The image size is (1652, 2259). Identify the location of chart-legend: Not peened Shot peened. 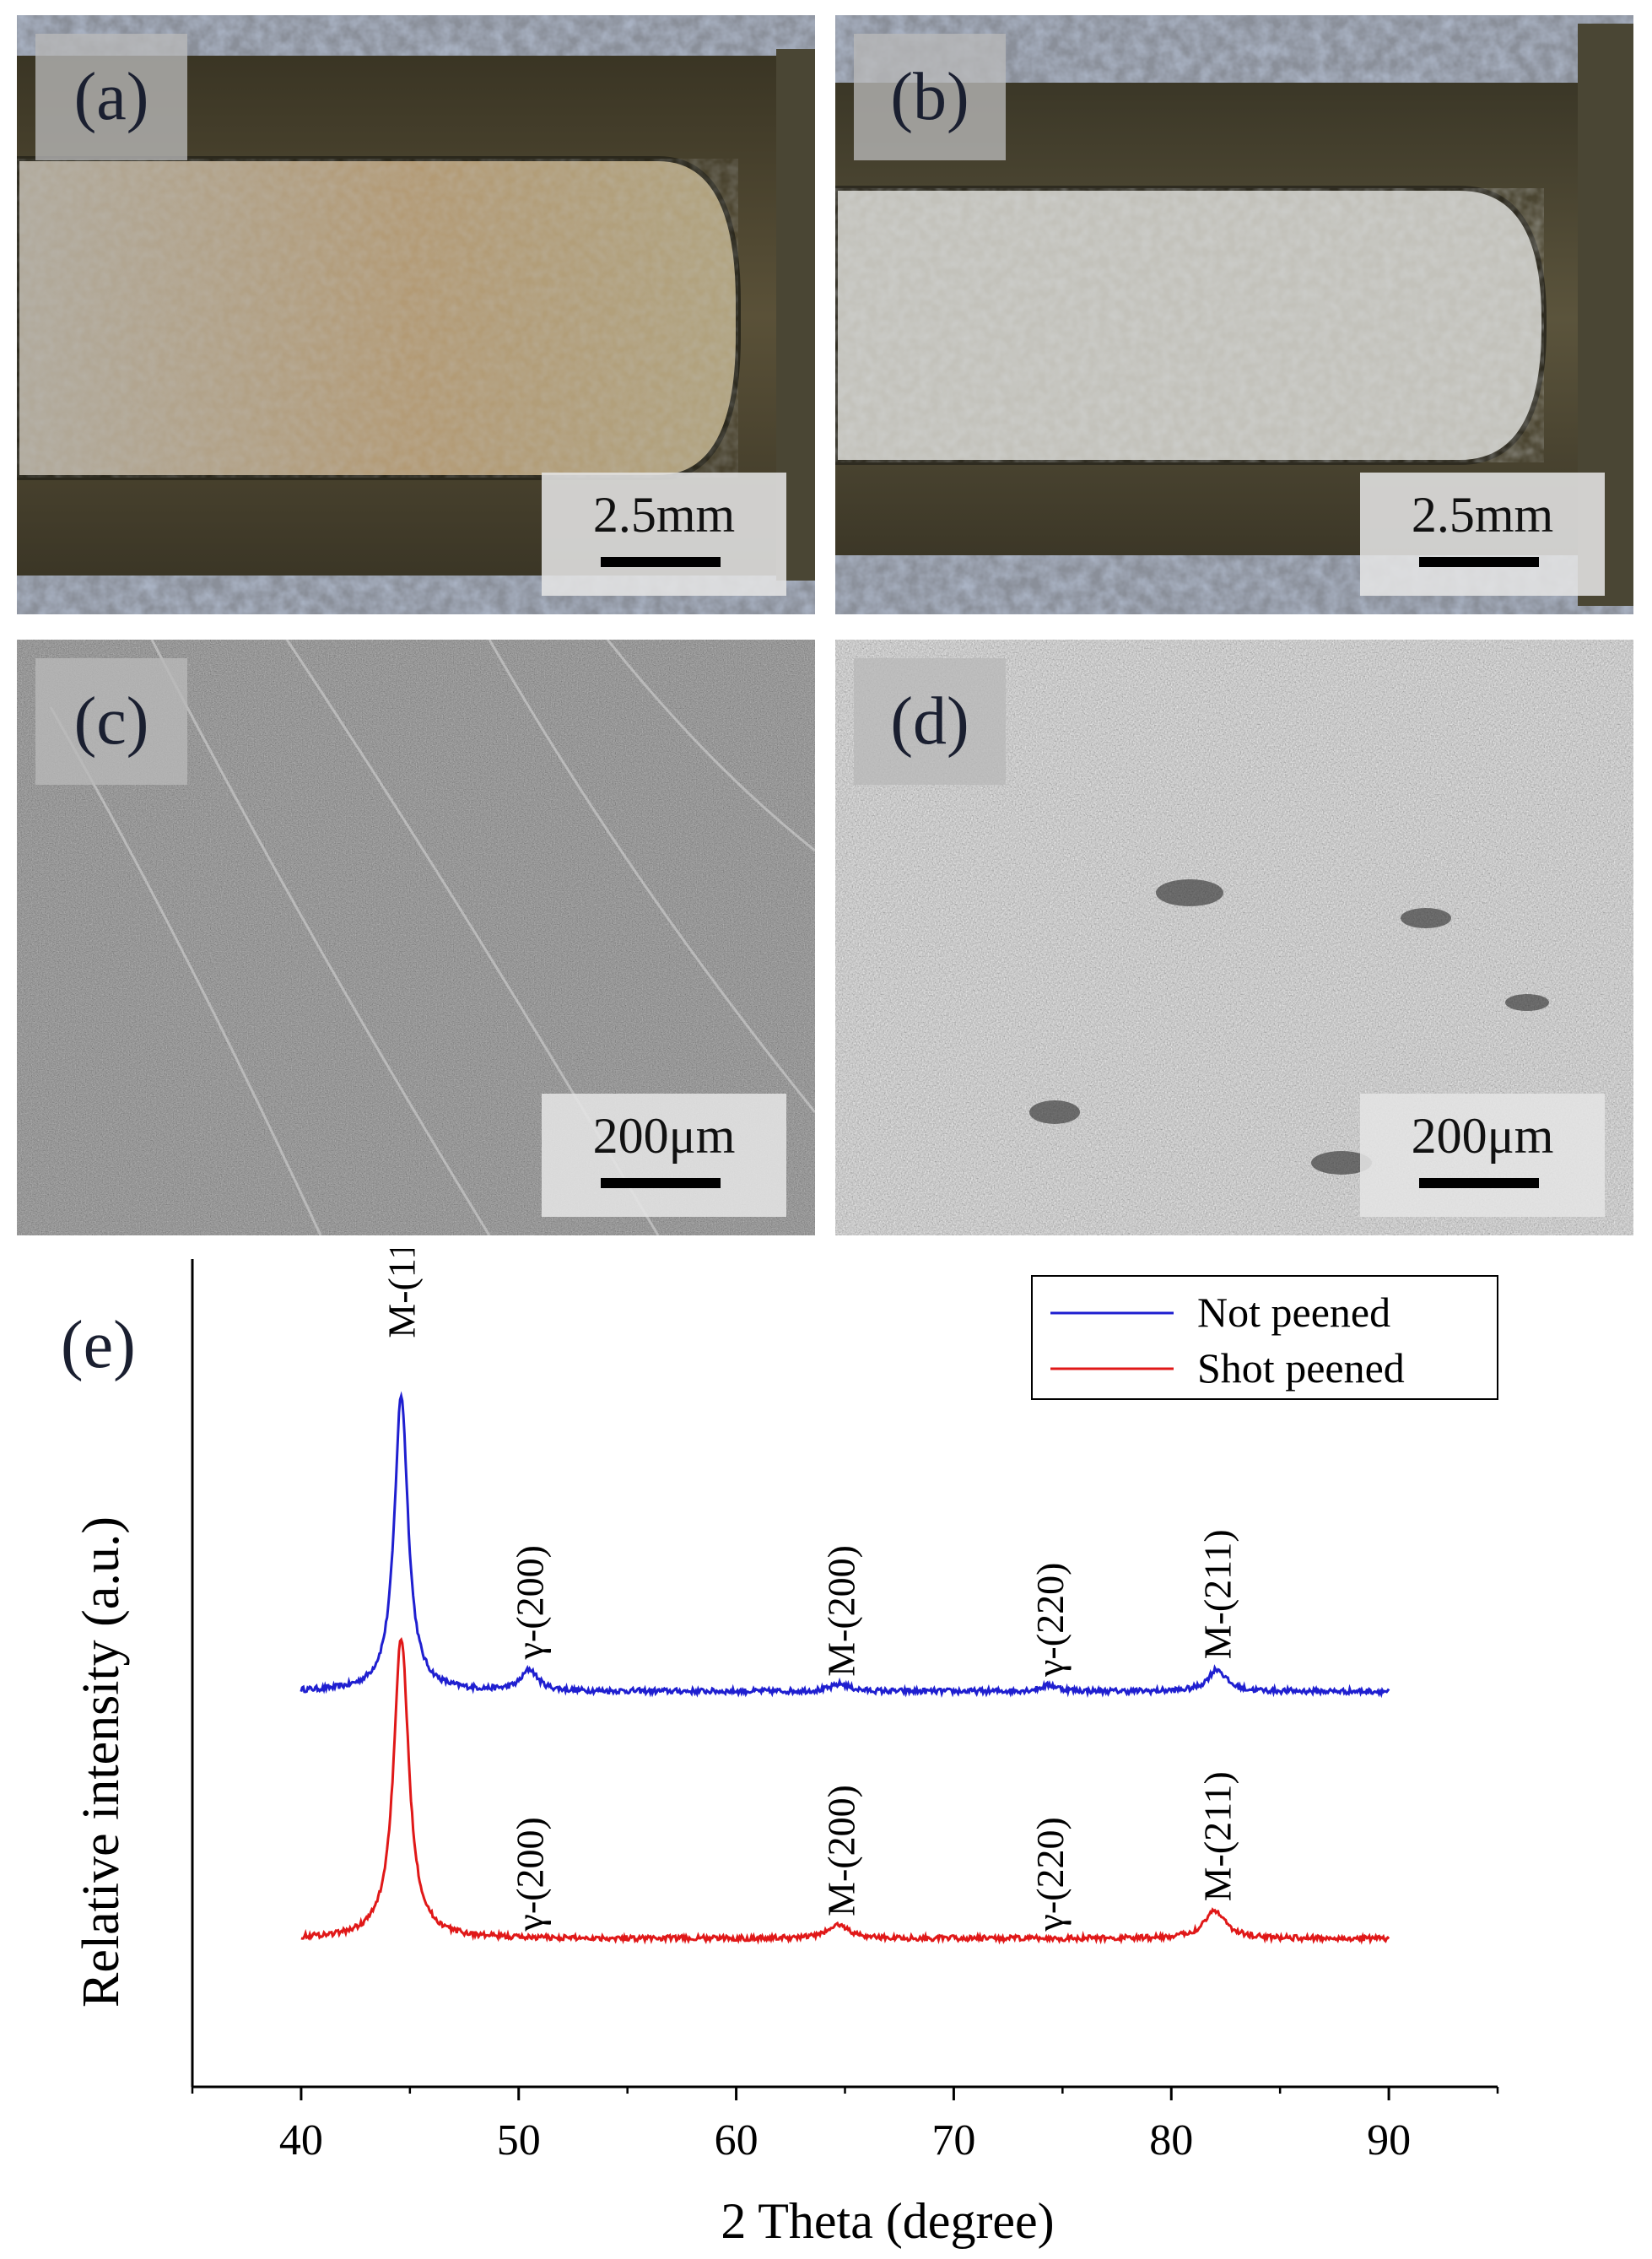
(1264, 1337).